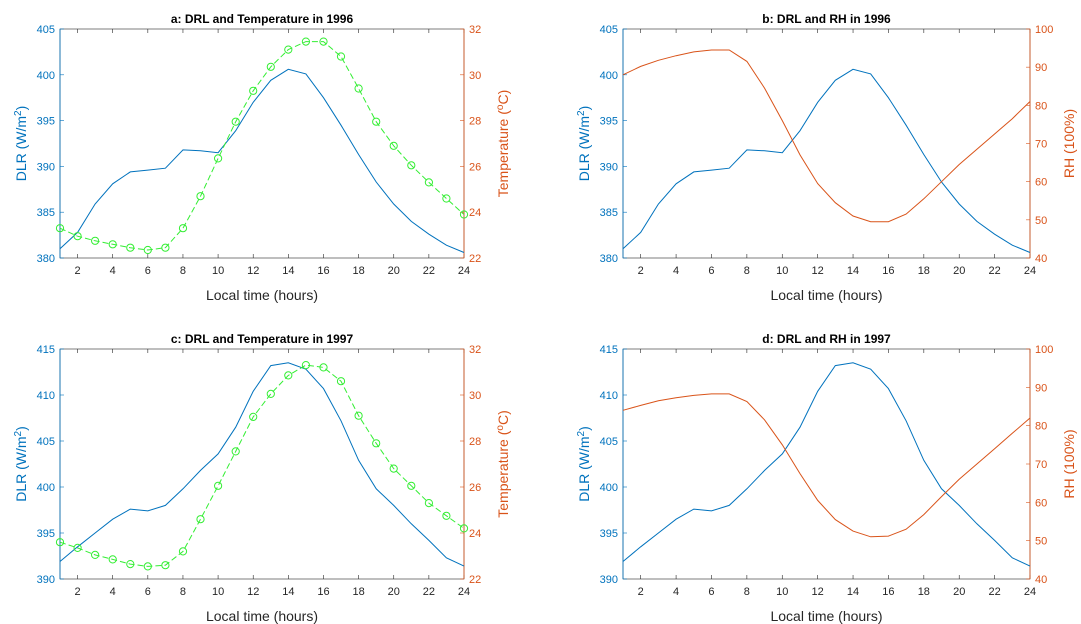 This screenshot has width=1081, height=624. Describe the element at coordinates (826, 19) in the screenshot. I see `panel-b-title: b: DRL and RH in 1996` at that location.